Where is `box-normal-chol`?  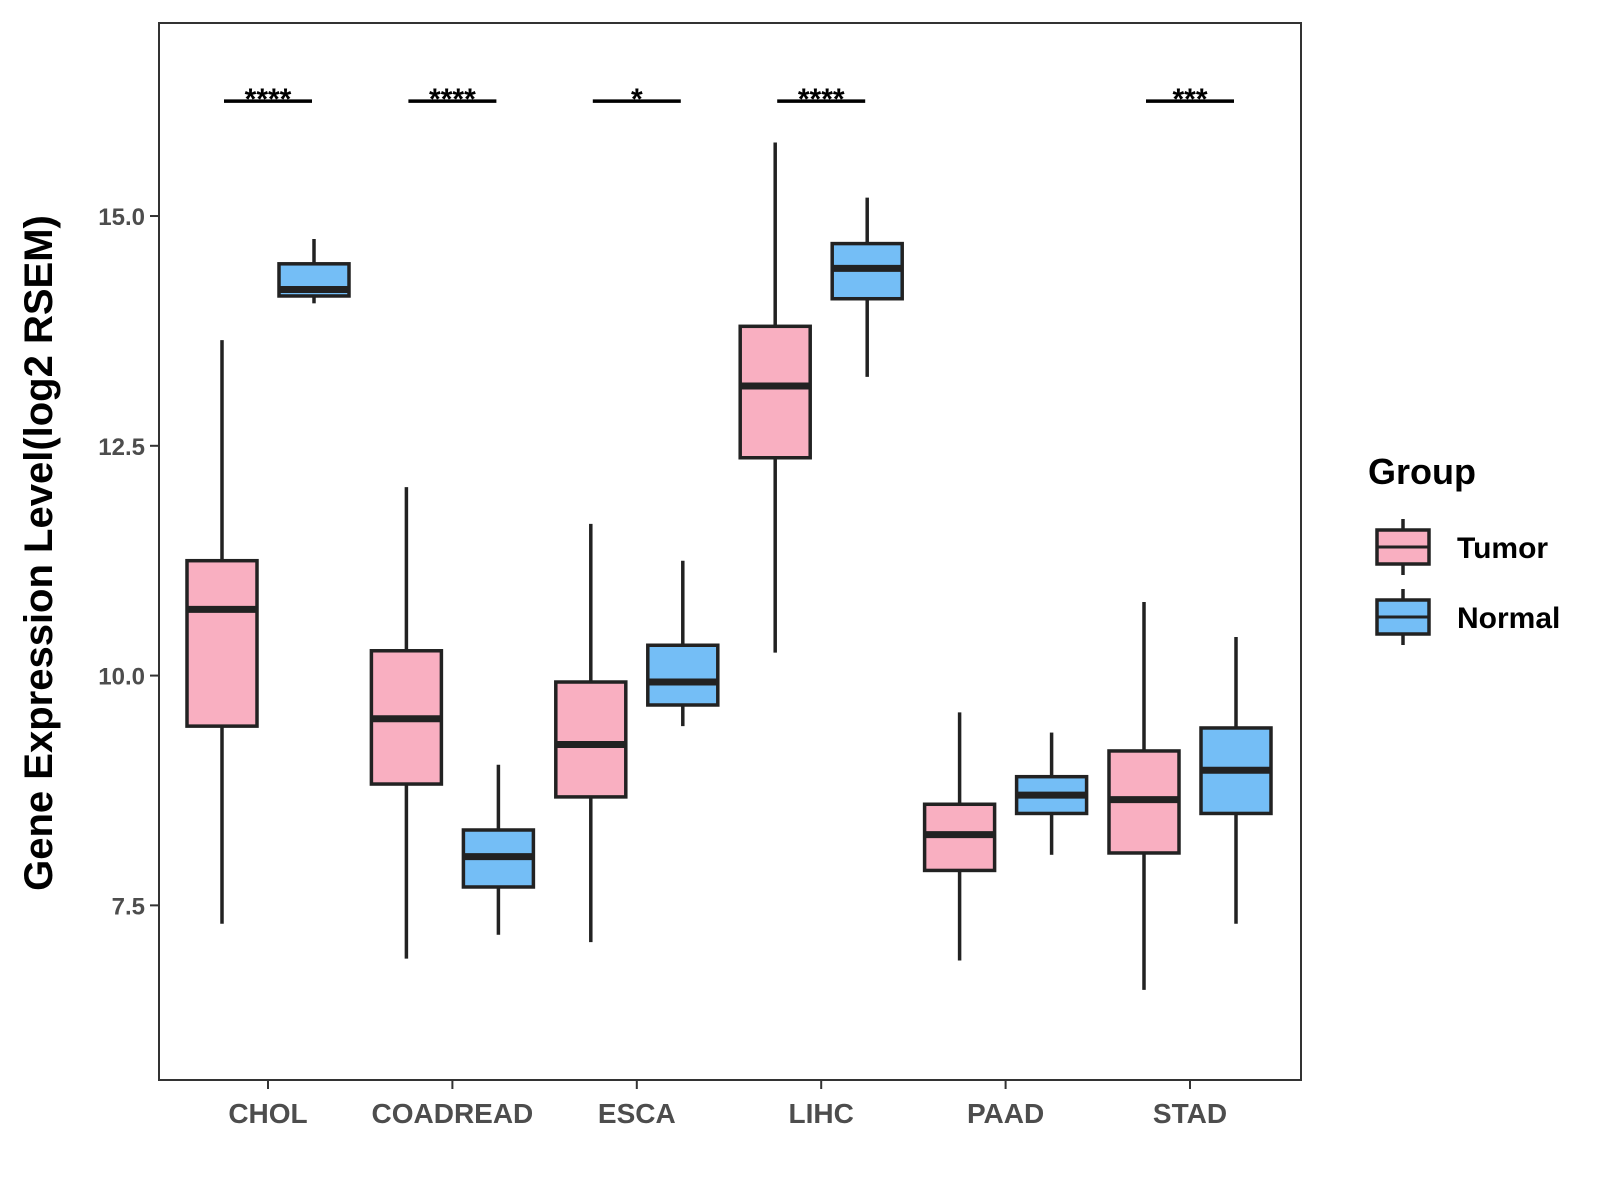
box-normal-chol is located at coordinates (314, 271).